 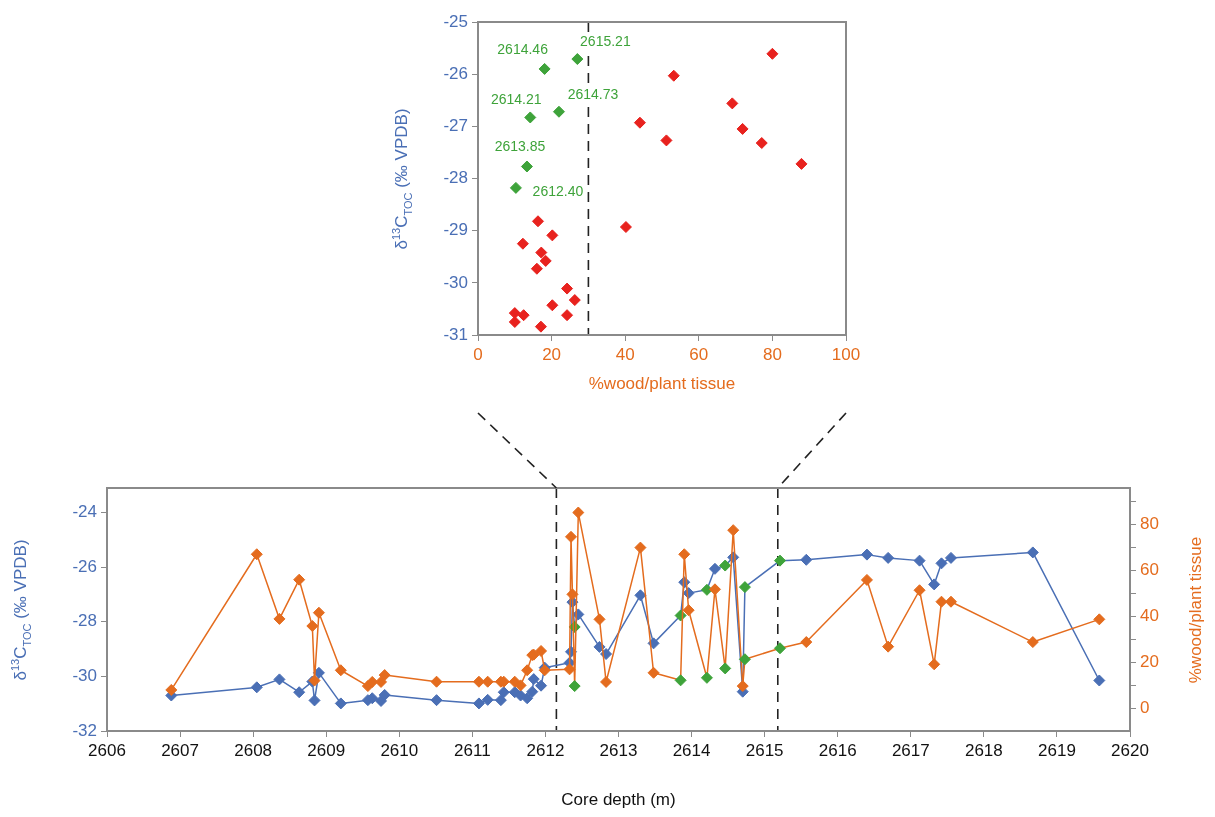 I want to click on x-tick-label: 2608, so click(x=253, y=750).